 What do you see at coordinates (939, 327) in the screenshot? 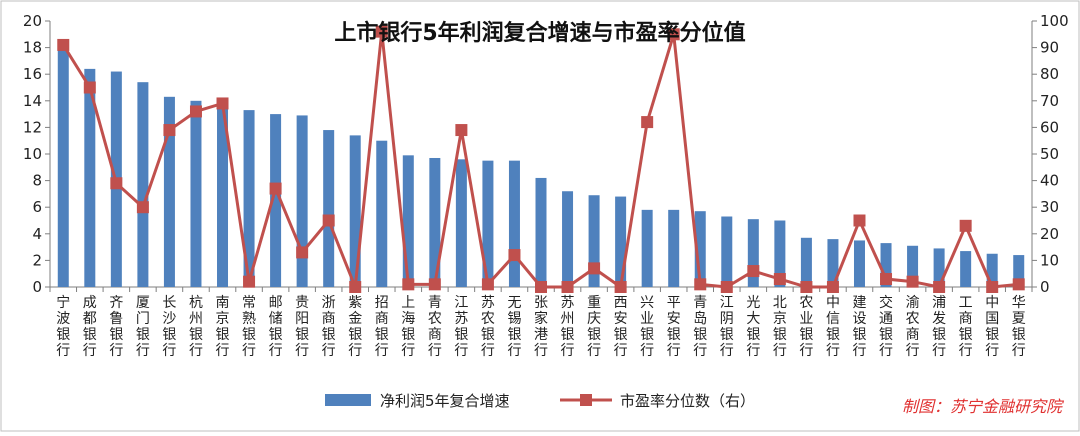
I see `category-label: 浦发银行` at bounding box center [939, 327].